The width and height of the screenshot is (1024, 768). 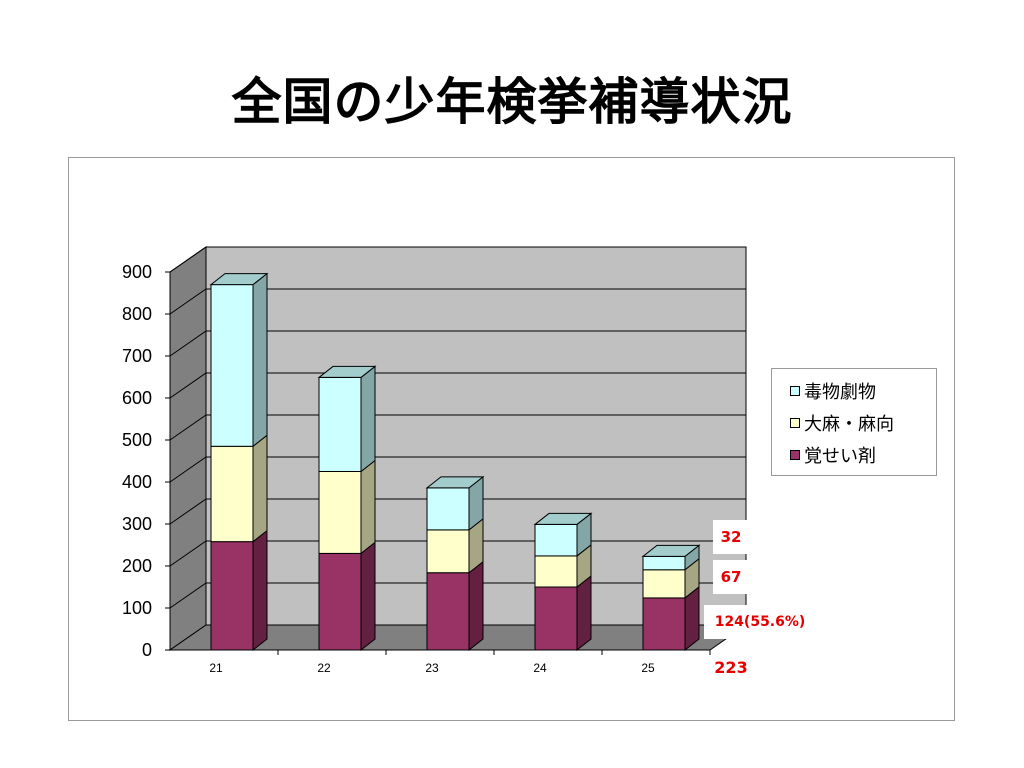 I want to click on bar-23-series-0-front, so click(x=448, y=611).